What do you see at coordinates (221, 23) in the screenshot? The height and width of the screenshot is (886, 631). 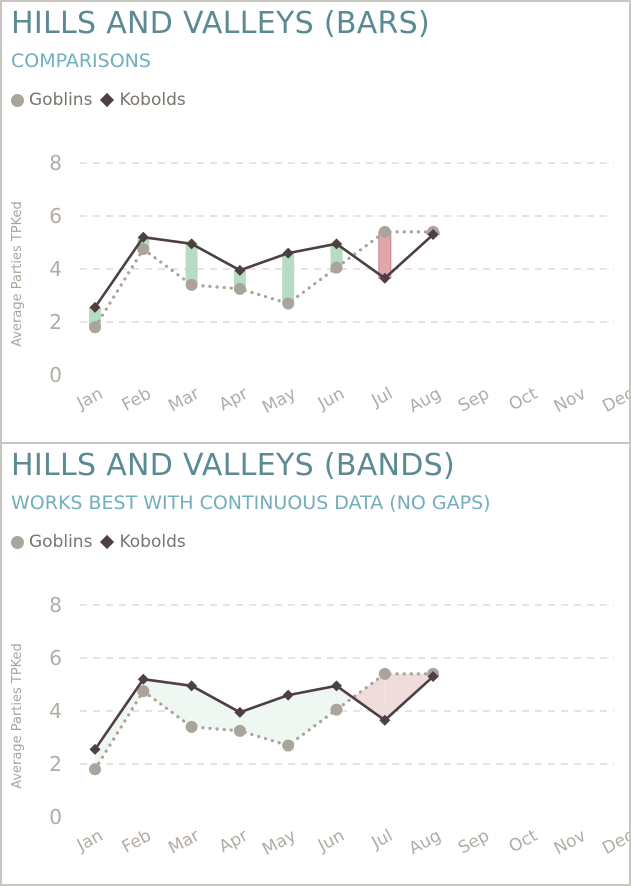 I see `chart-title: HILLS AND VALLEYS (BARS)` at bounding box center [221, 23].